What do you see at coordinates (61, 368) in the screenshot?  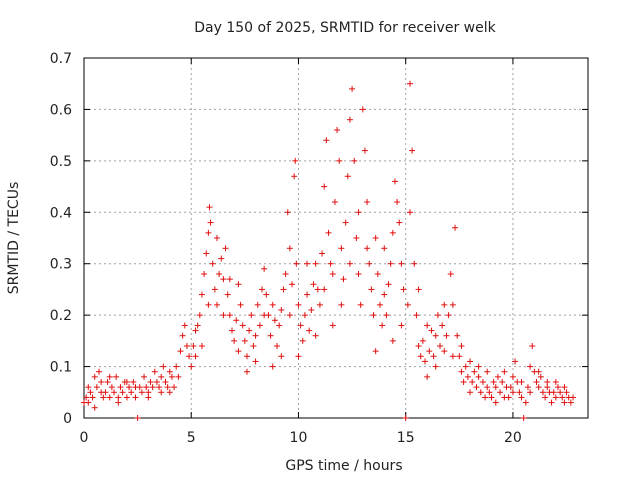 I see `y-tick-label: 0.1` at bounding box center [61, 368].